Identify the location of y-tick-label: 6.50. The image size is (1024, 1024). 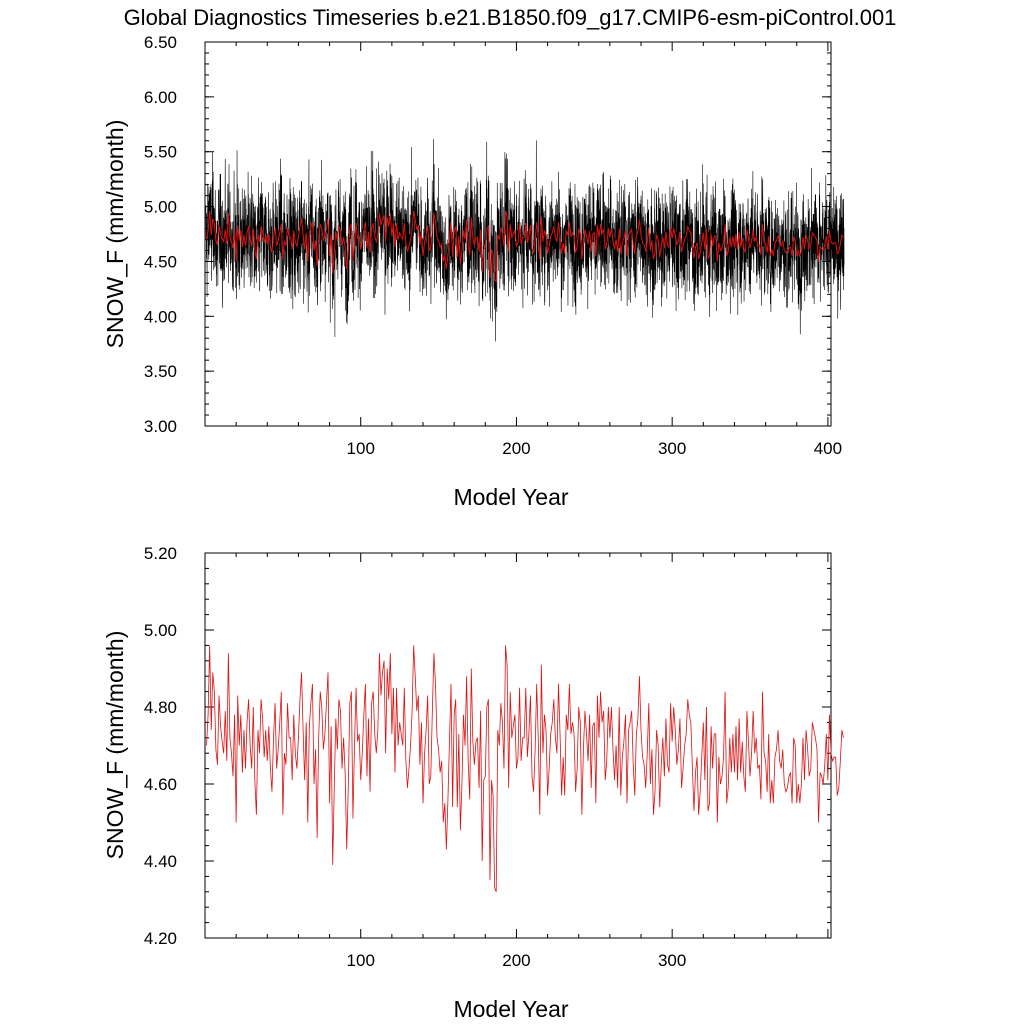
(160, 42).